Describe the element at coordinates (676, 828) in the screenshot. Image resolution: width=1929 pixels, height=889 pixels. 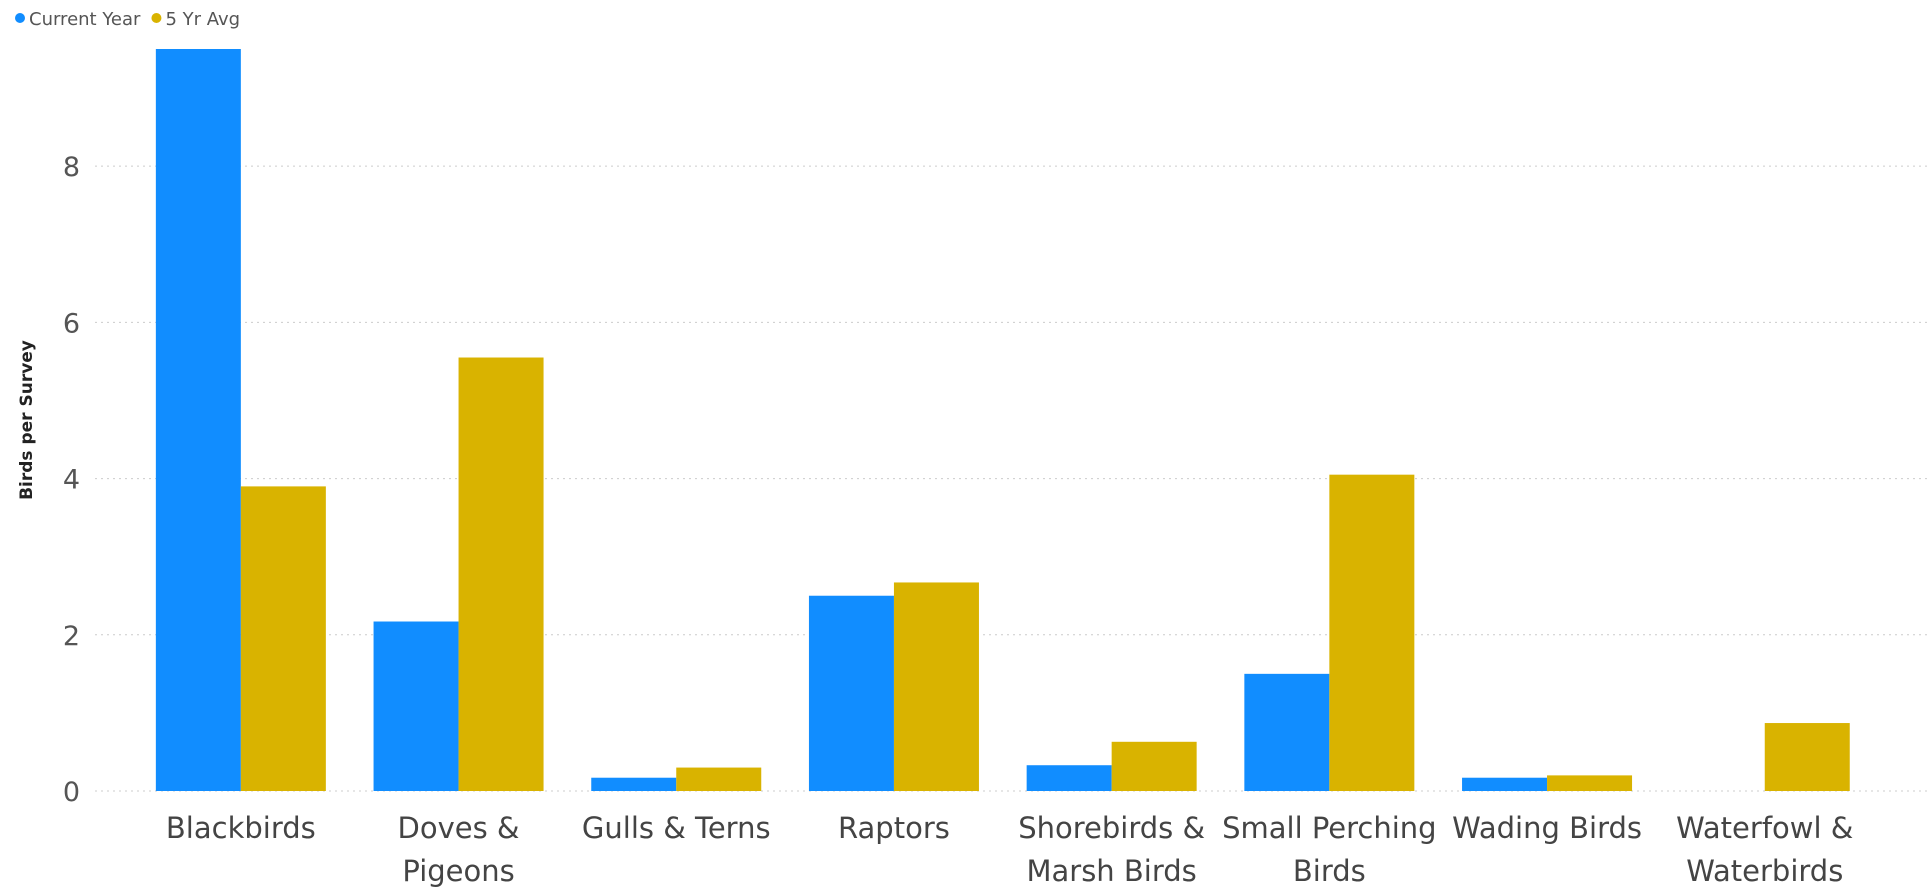
I see `x-tick-label: Gulls & Terns` at that location.